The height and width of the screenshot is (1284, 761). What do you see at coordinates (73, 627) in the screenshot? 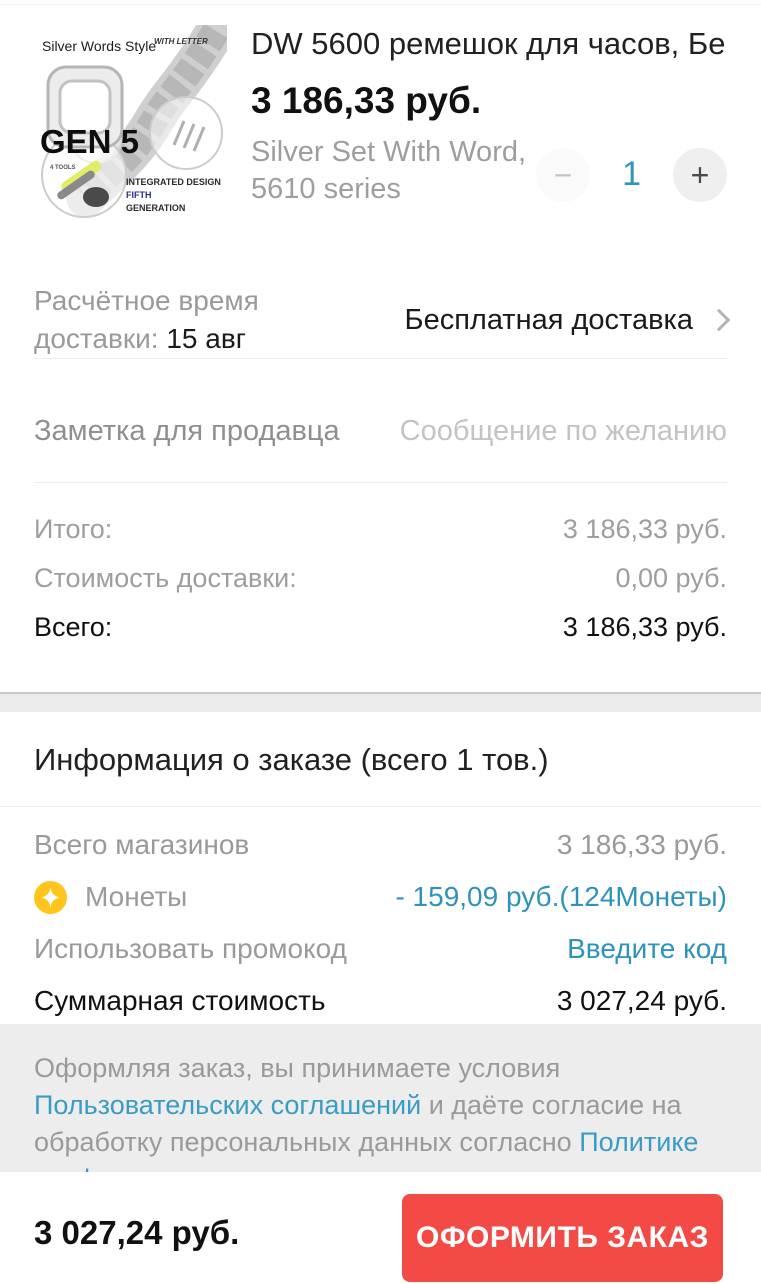
I see `grand-total-label: Всего:` at bounding box center [73, 627].